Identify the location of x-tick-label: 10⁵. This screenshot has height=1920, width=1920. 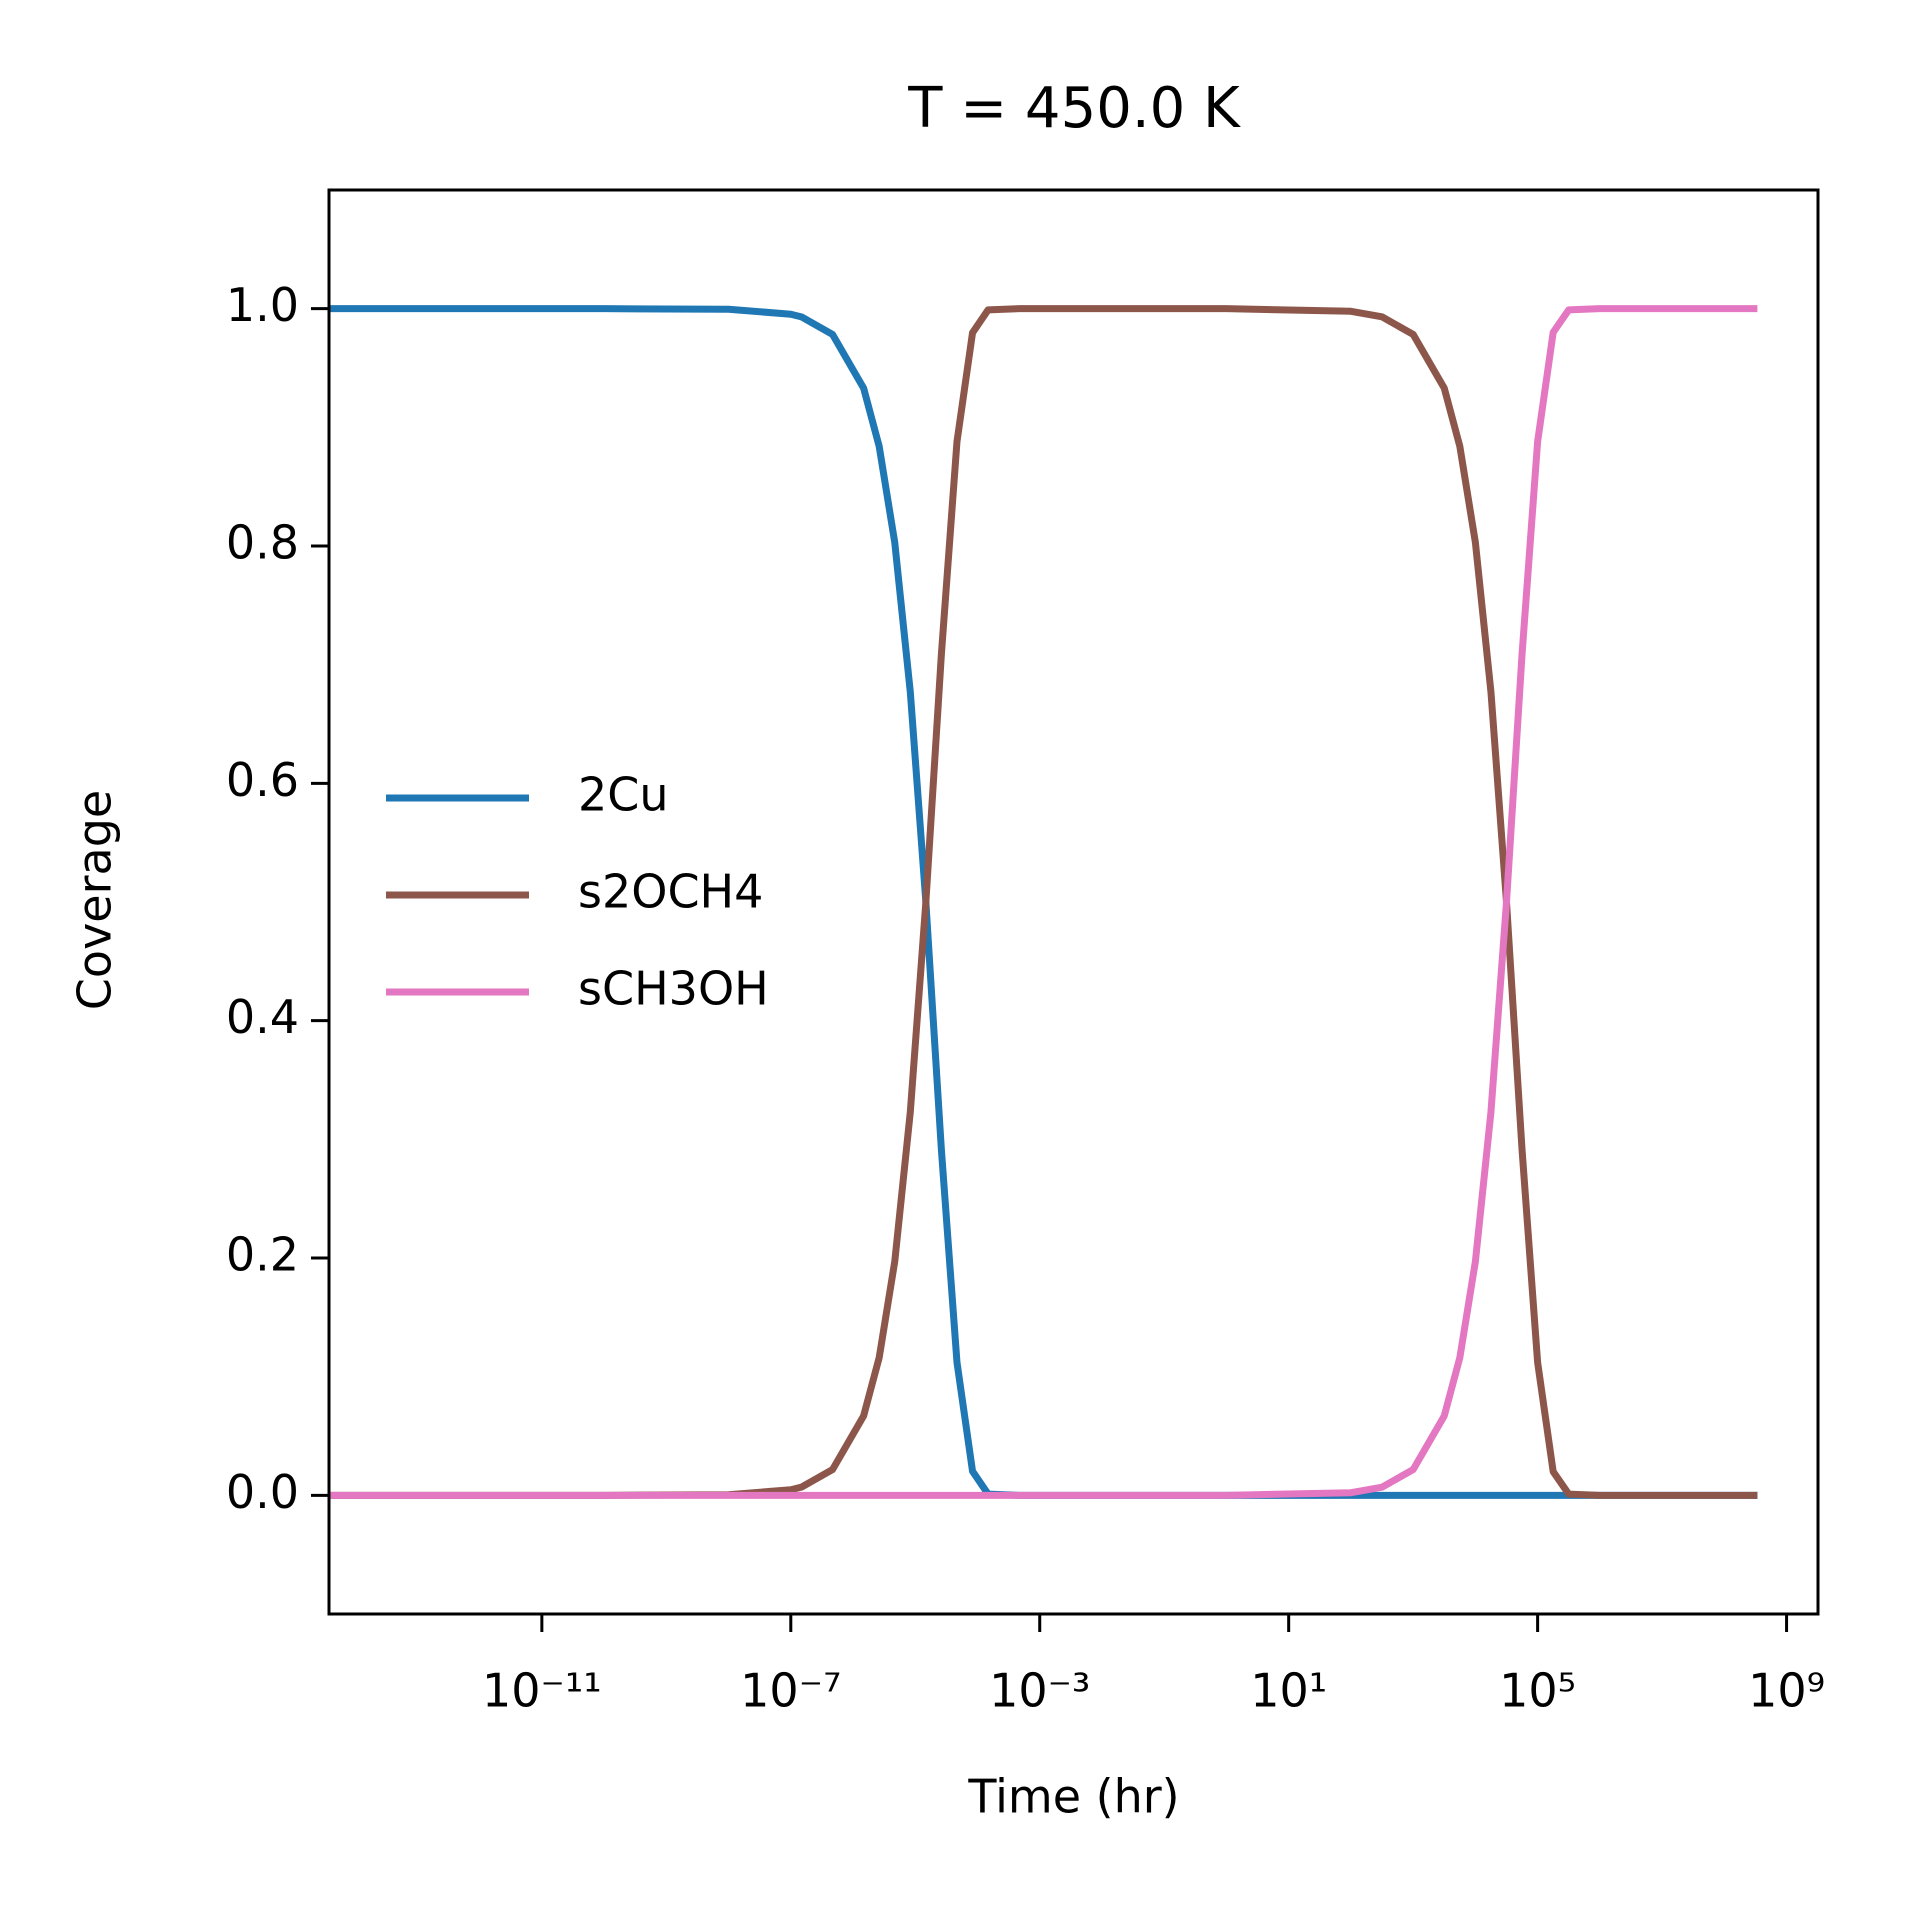
(1537, 1691).